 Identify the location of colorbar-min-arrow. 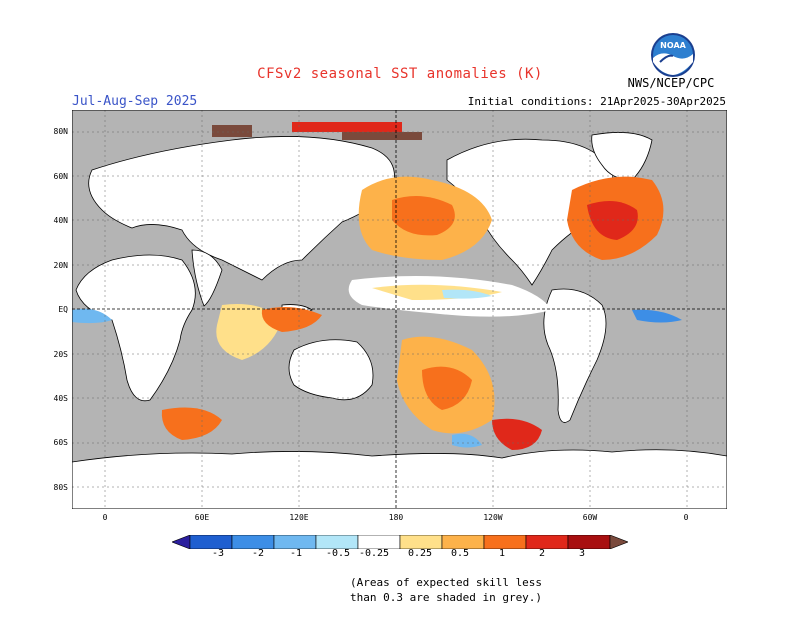
(181, 542).